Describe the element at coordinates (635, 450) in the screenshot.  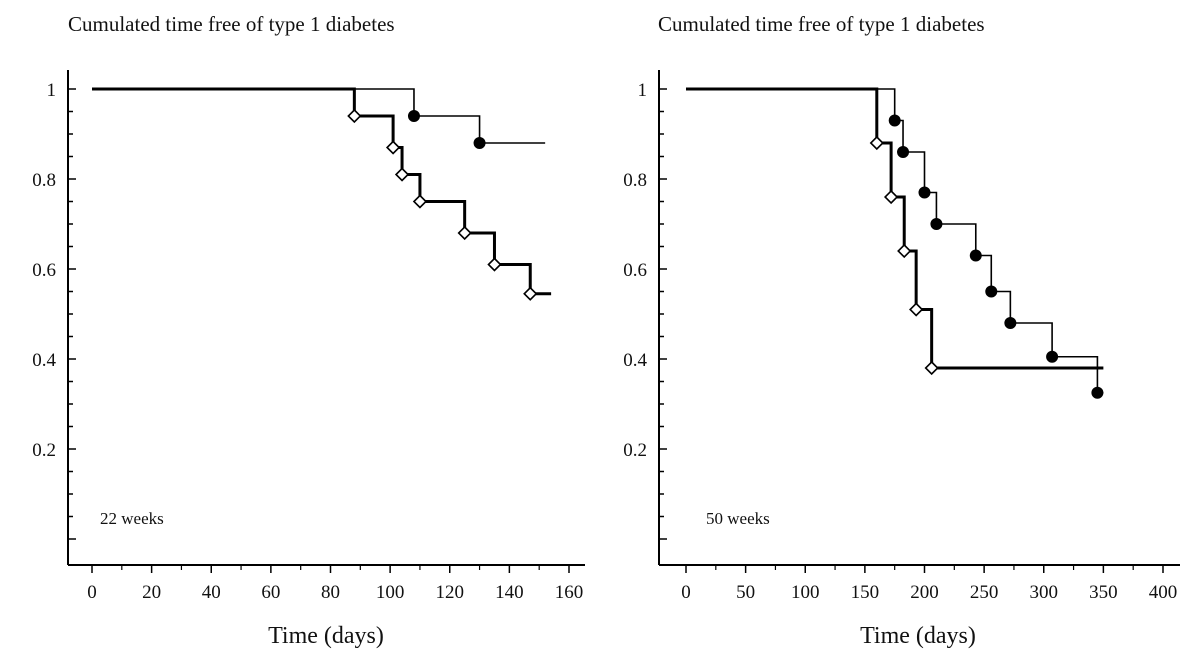
I see `chart-right-ytick-label: 0.2` at that location.